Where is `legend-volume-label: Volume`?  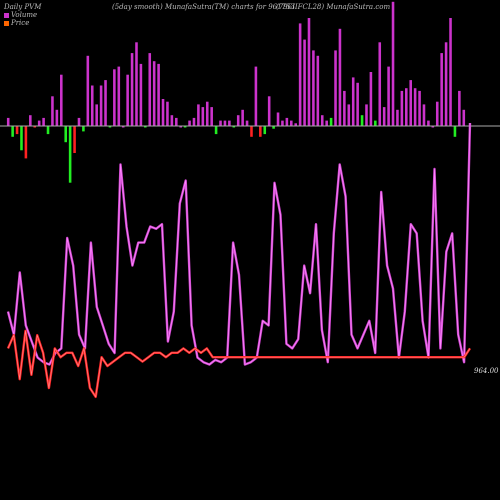
legend-volume-label: Volume is located at coordinates (24, 15).